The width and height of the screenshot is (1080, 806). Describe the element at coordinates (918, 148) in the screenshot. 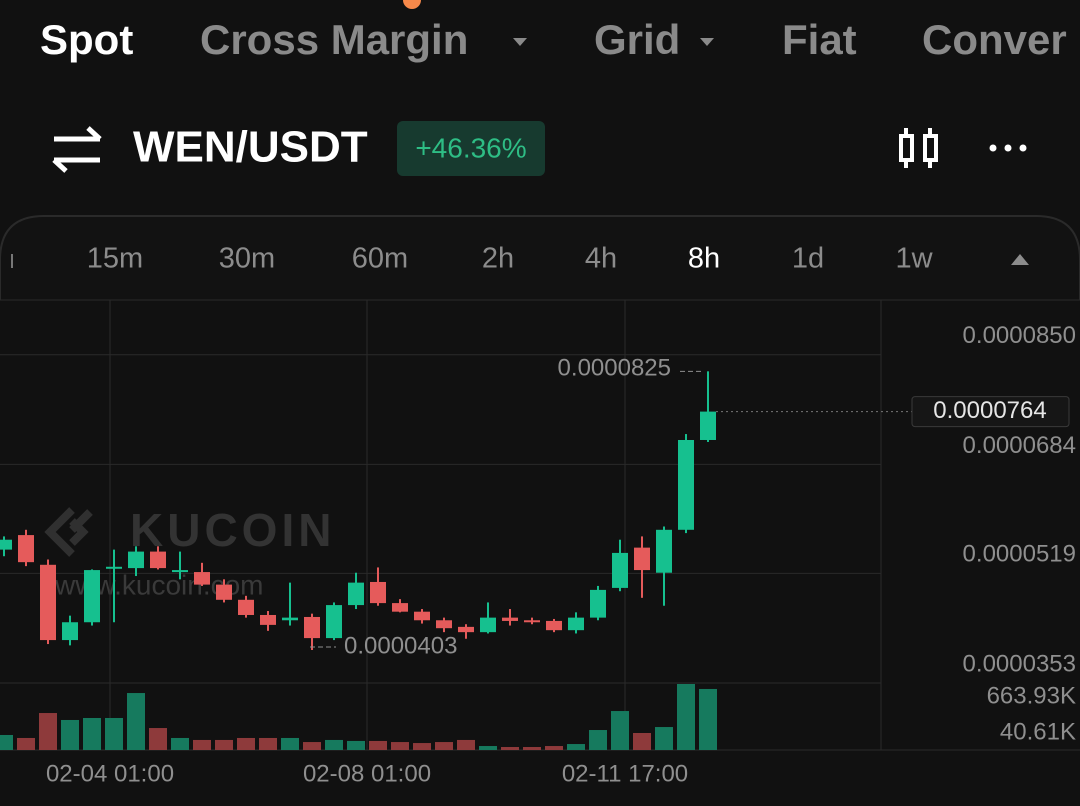

I see `chart-type-icon` at that location.